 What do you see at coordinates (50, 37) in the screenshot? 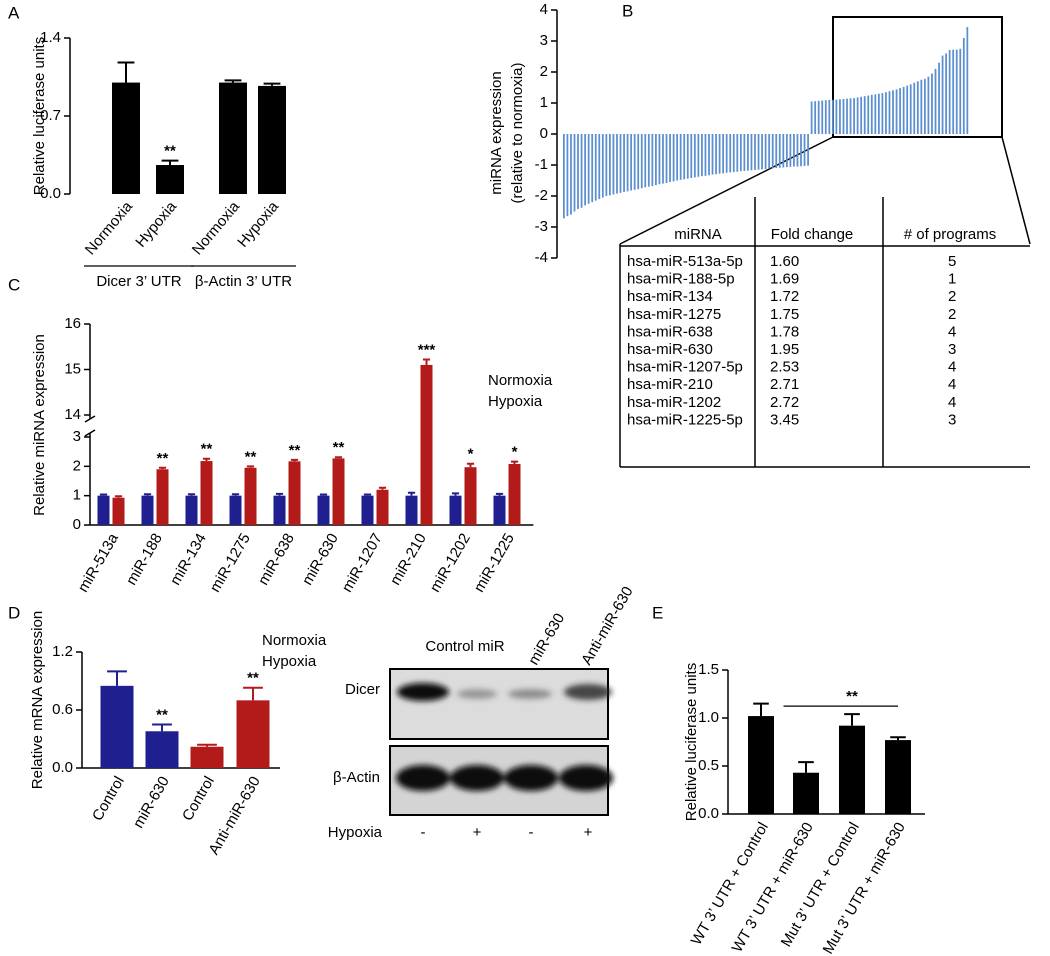
I see `y-tick-label: 1.4` at bounding box center [50, 37].